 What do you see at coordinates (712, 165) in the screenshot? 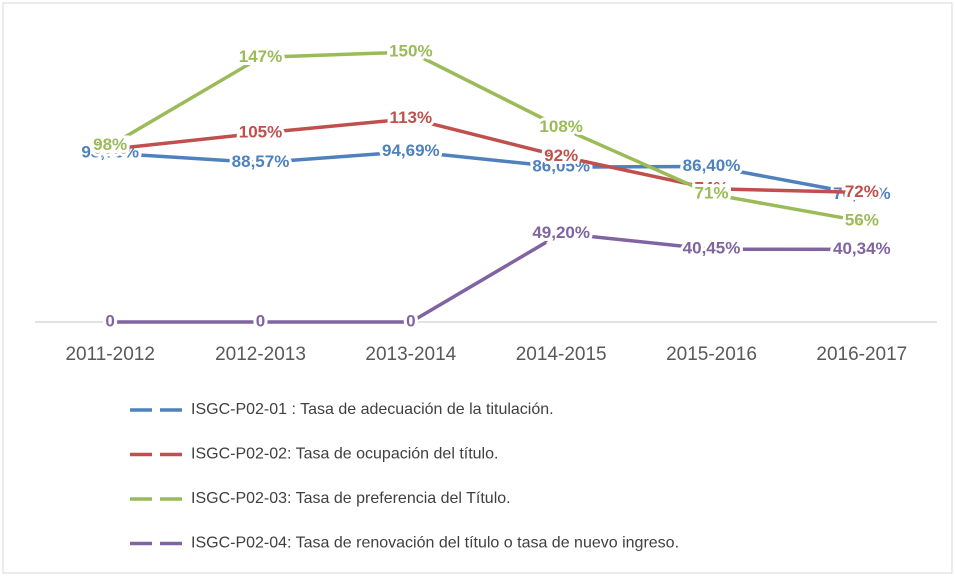
I see `data-label: 86,40%` at bounding box center [712, 165].